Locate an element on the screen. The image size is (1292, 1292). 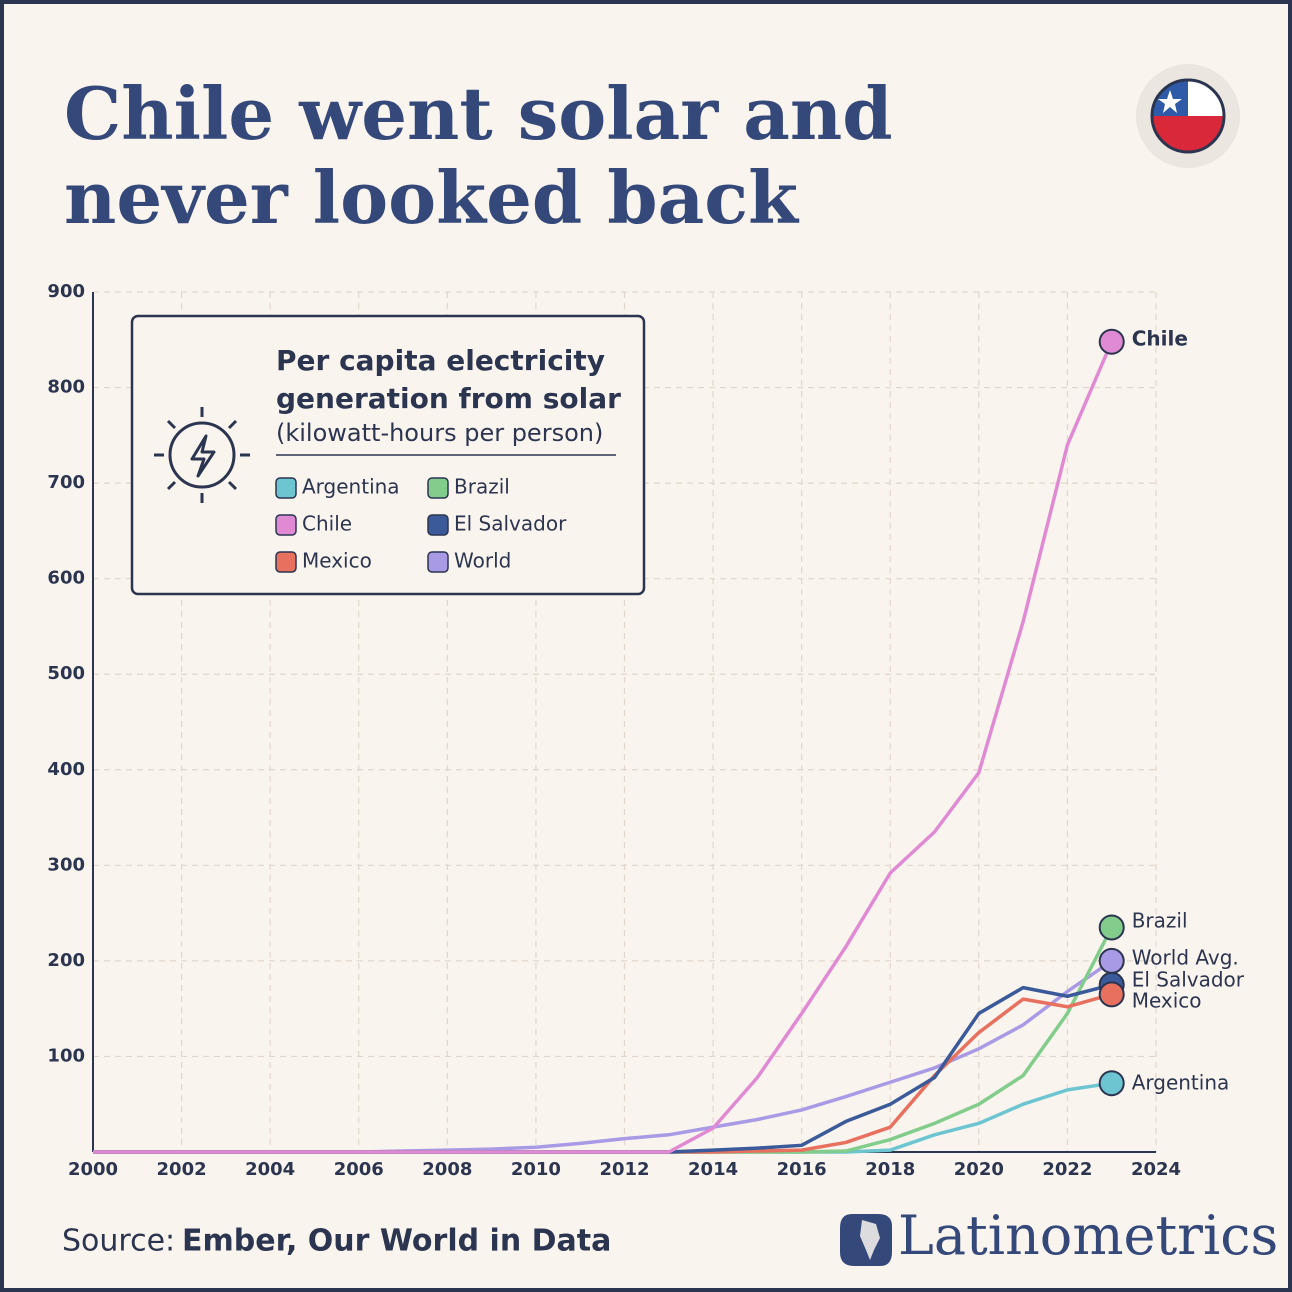
y-tick-label: 400 is located at coordinates (66, 769).